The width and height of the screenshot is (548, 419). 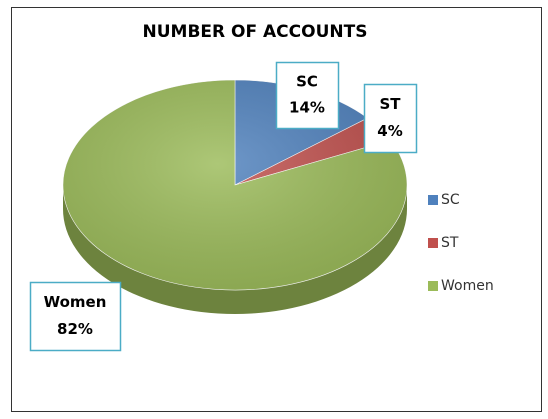 What do you see at coordinates (75, 329) in the screenshot?
I see `data-label-value: 82%` at bounding box center [75, 329].